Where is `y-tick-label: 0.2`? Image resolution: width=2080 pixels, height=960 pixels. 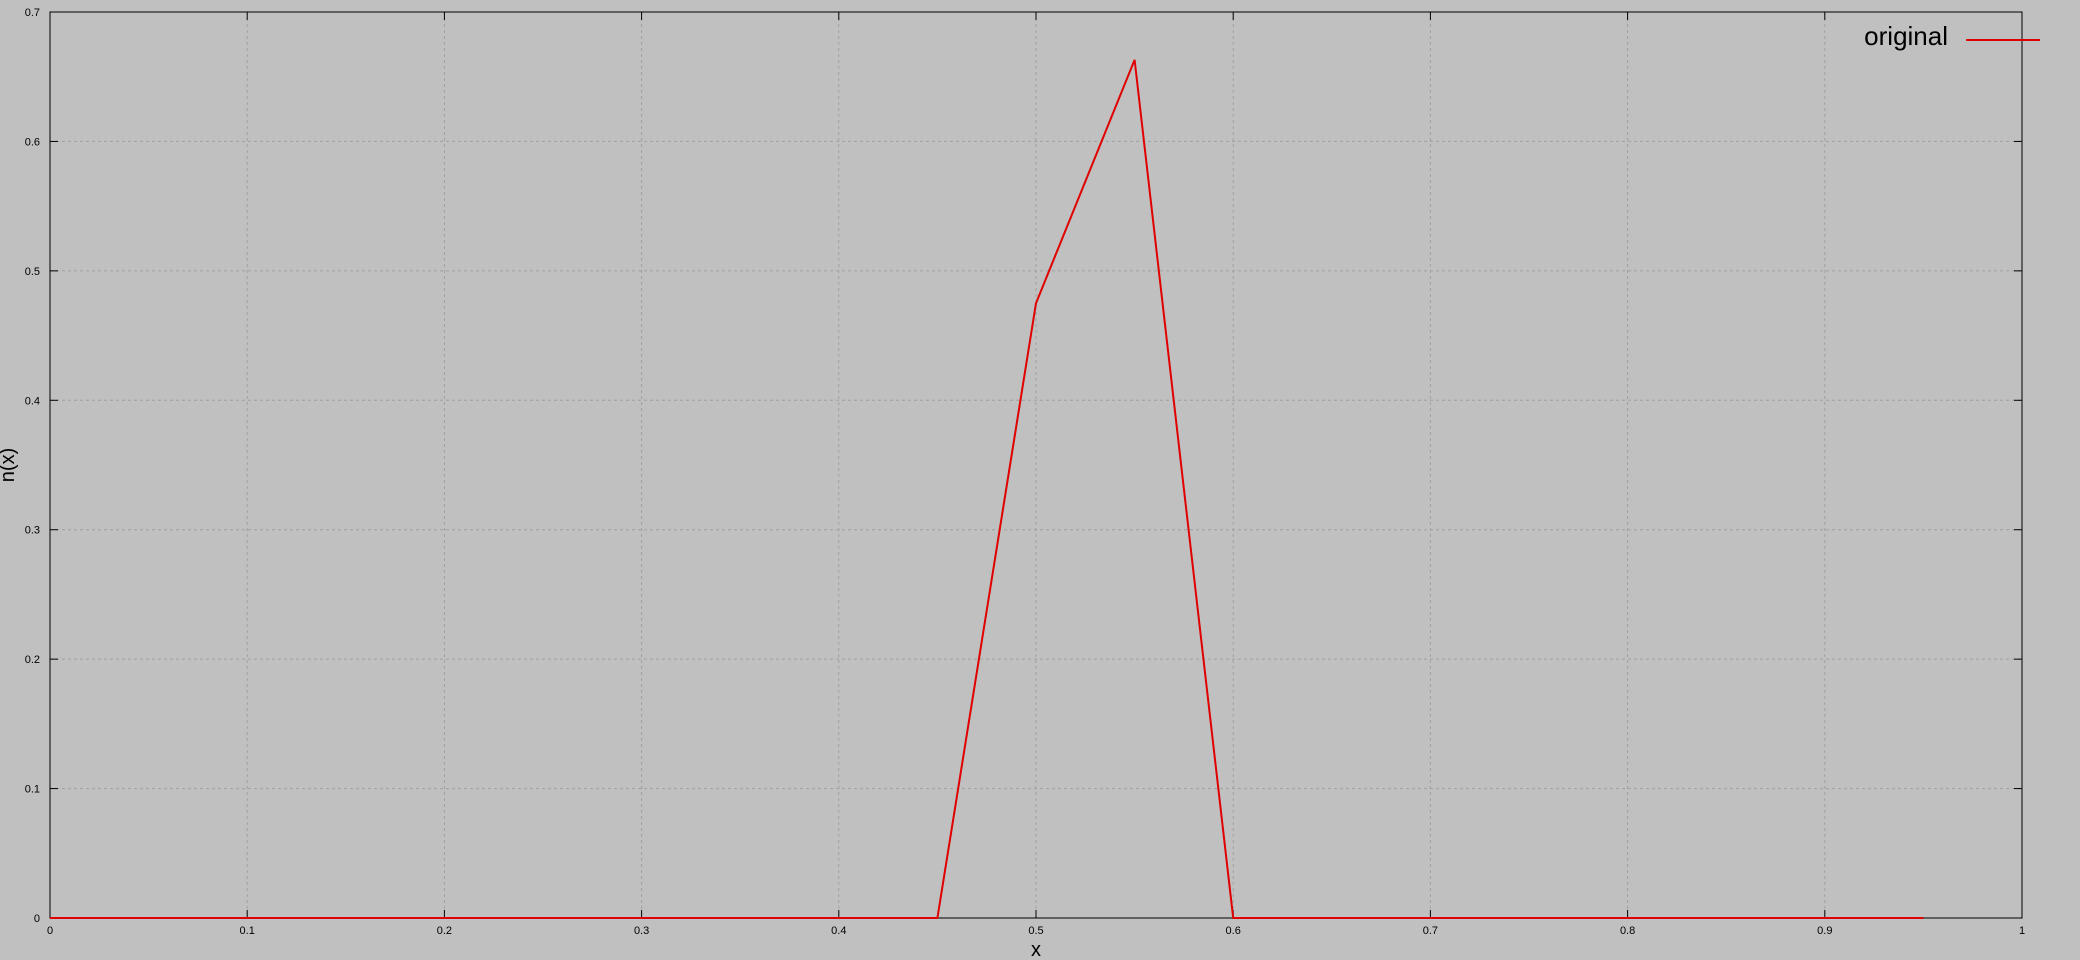
y-tick-label: 0.2 is located at coordinates (32, 660).